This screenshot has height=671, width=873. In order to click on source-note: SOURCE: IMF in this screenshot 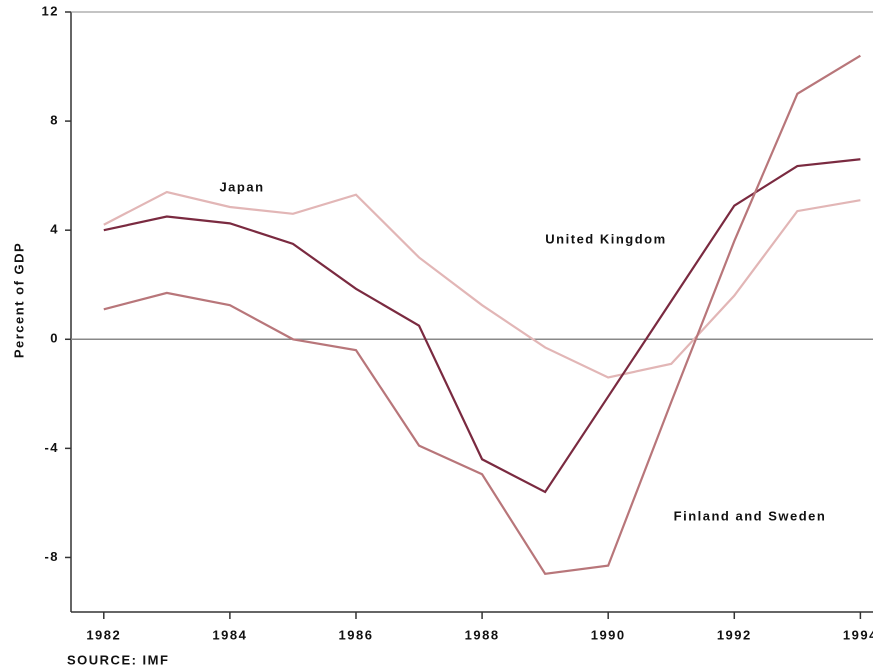, I will do `click(118, 659)`.